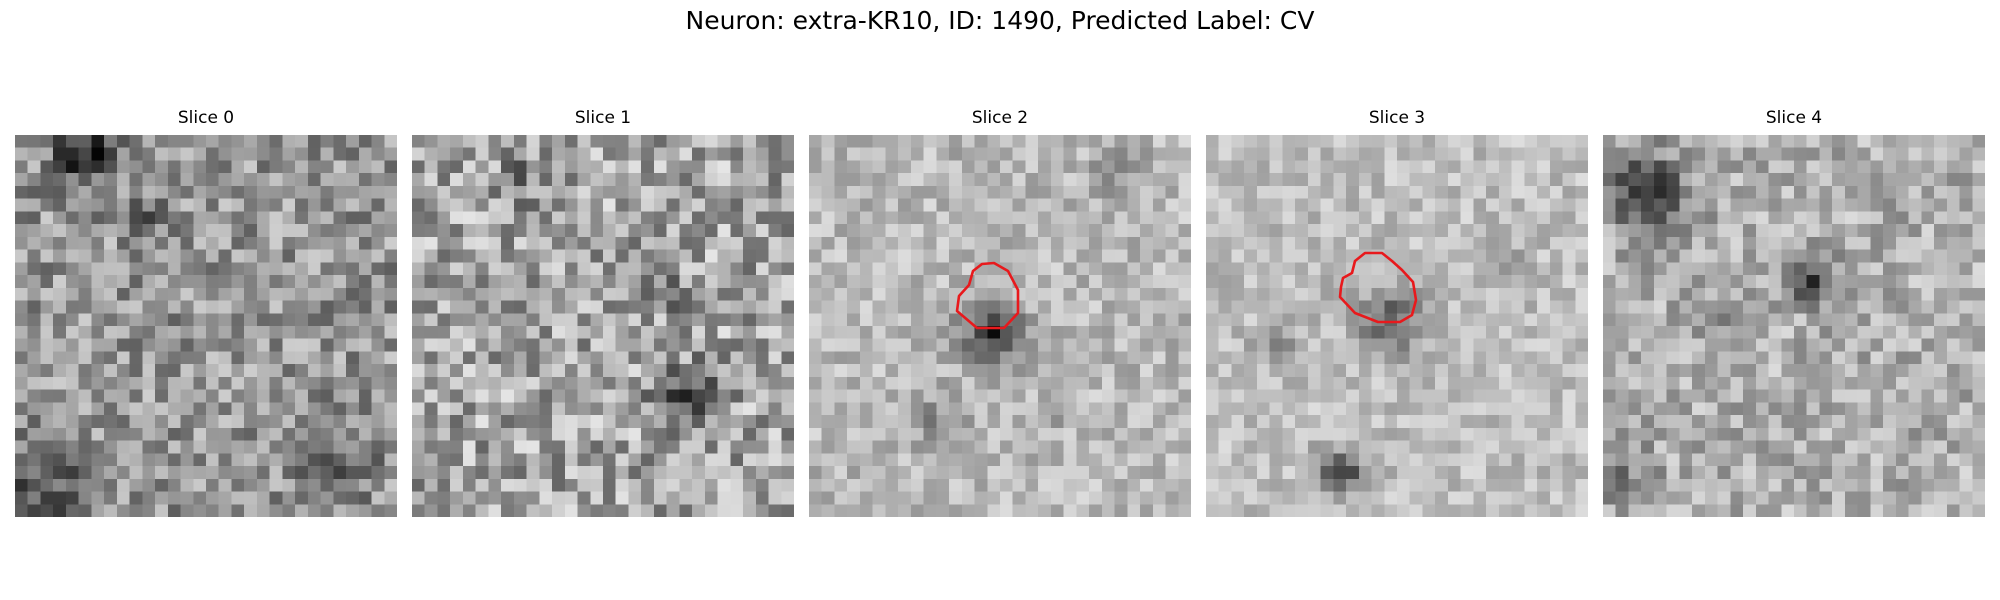 This screenshot has width=2000, height=600. I want to click on slice-2-title: Slice 2, so click(1000, 118).